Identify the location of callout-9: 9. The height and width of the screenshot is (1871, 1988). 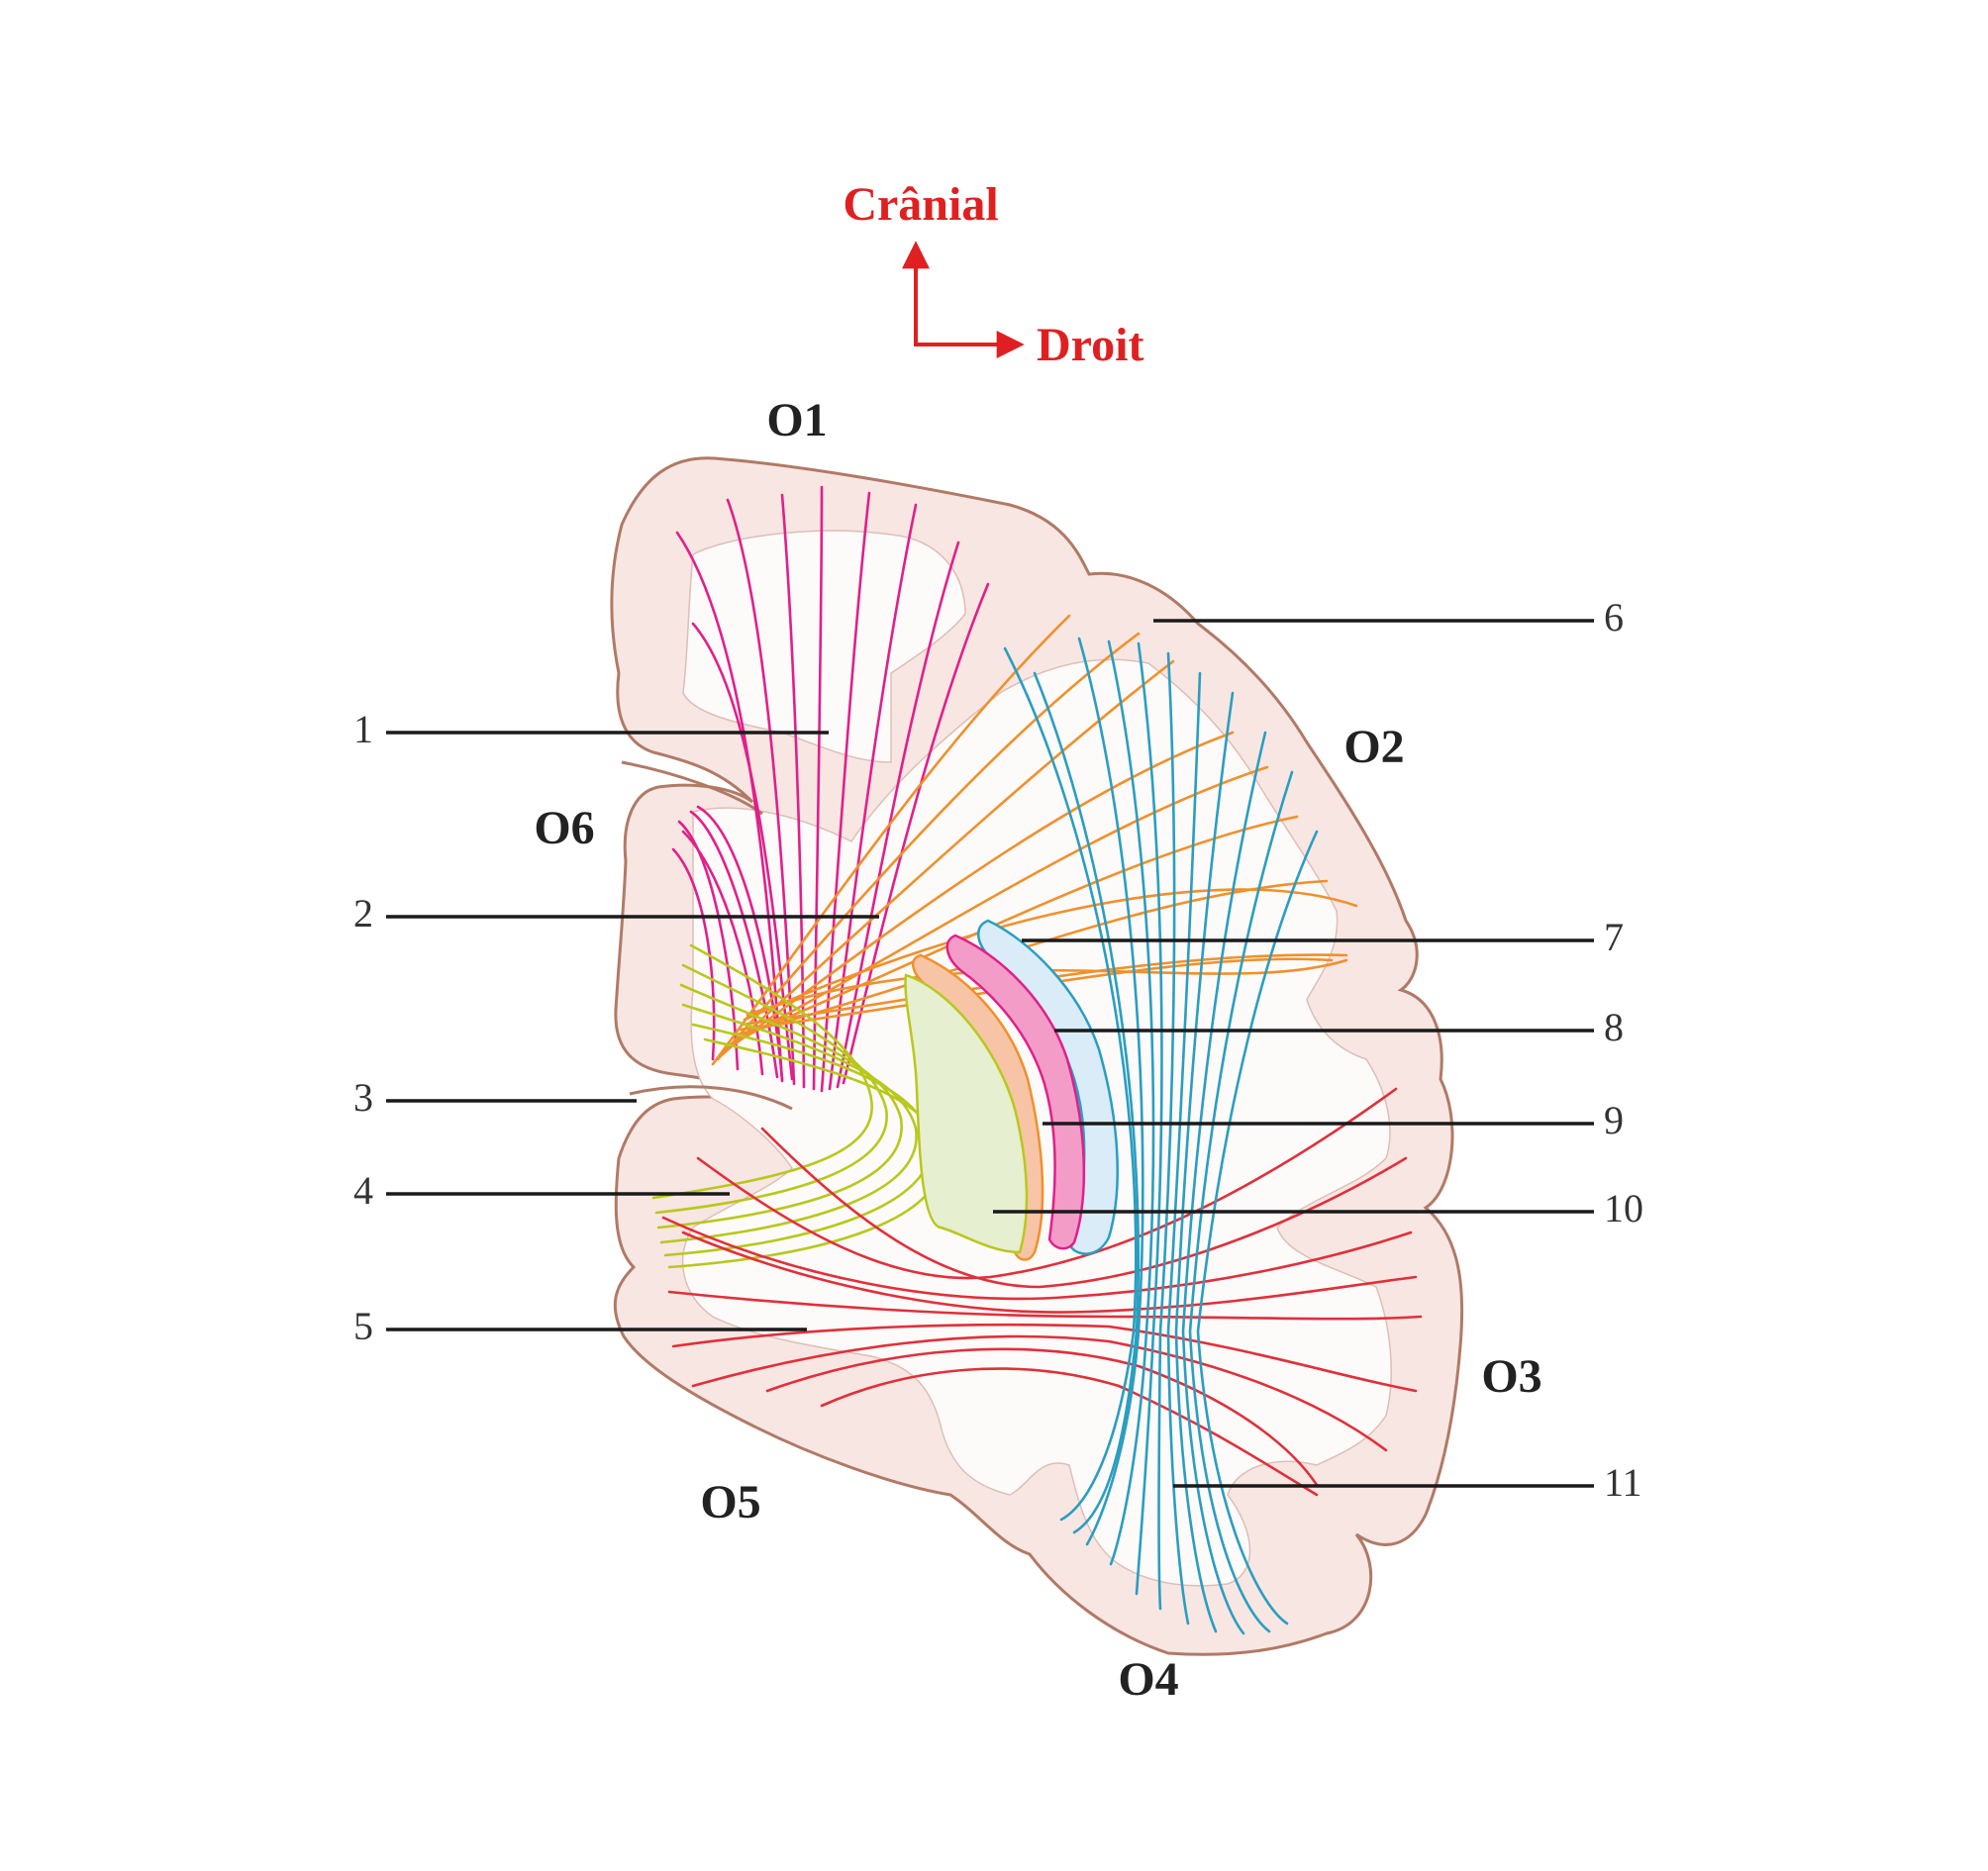
(1614, 1120).